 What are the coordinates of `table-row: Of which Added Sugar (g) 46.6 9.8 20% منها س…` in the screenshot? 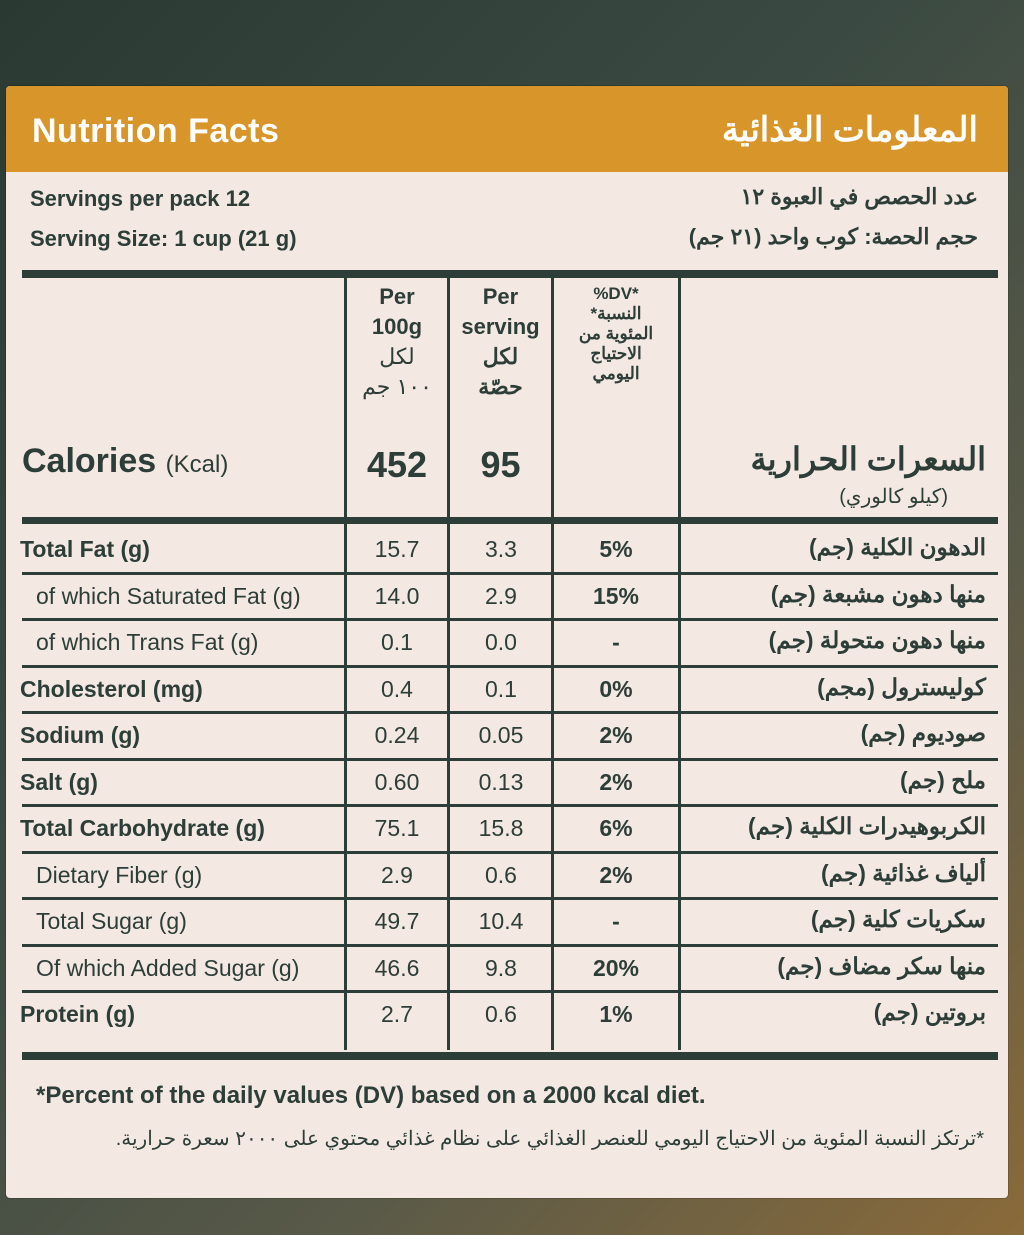 It's located at (507, 968).